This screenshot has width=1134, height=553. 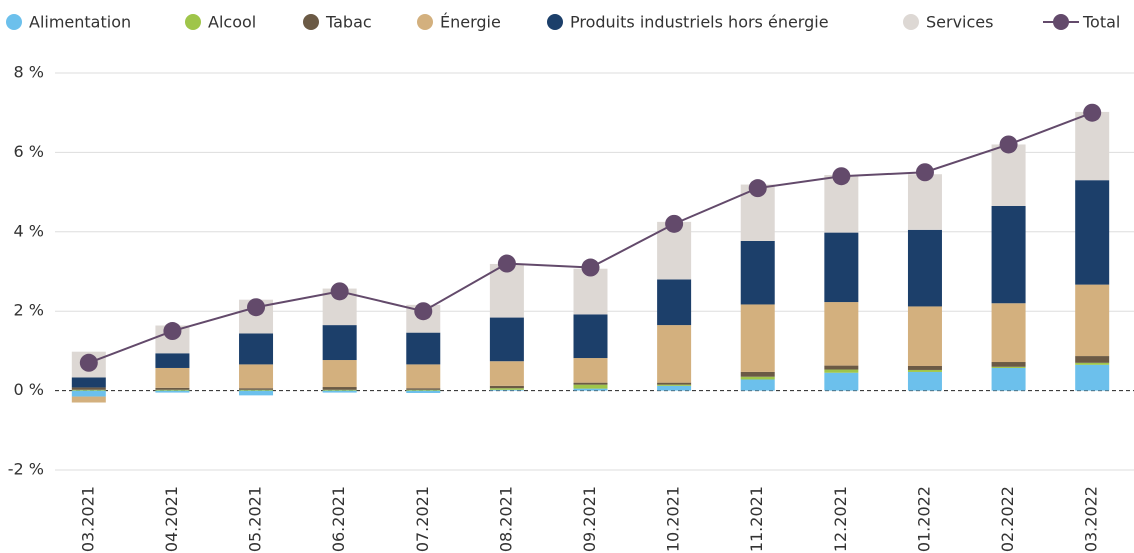 What do you see at coordinates (338, 519) in the screenshot?
I see `x-tick-label: 06.2021` at bounding box center [338, 519].